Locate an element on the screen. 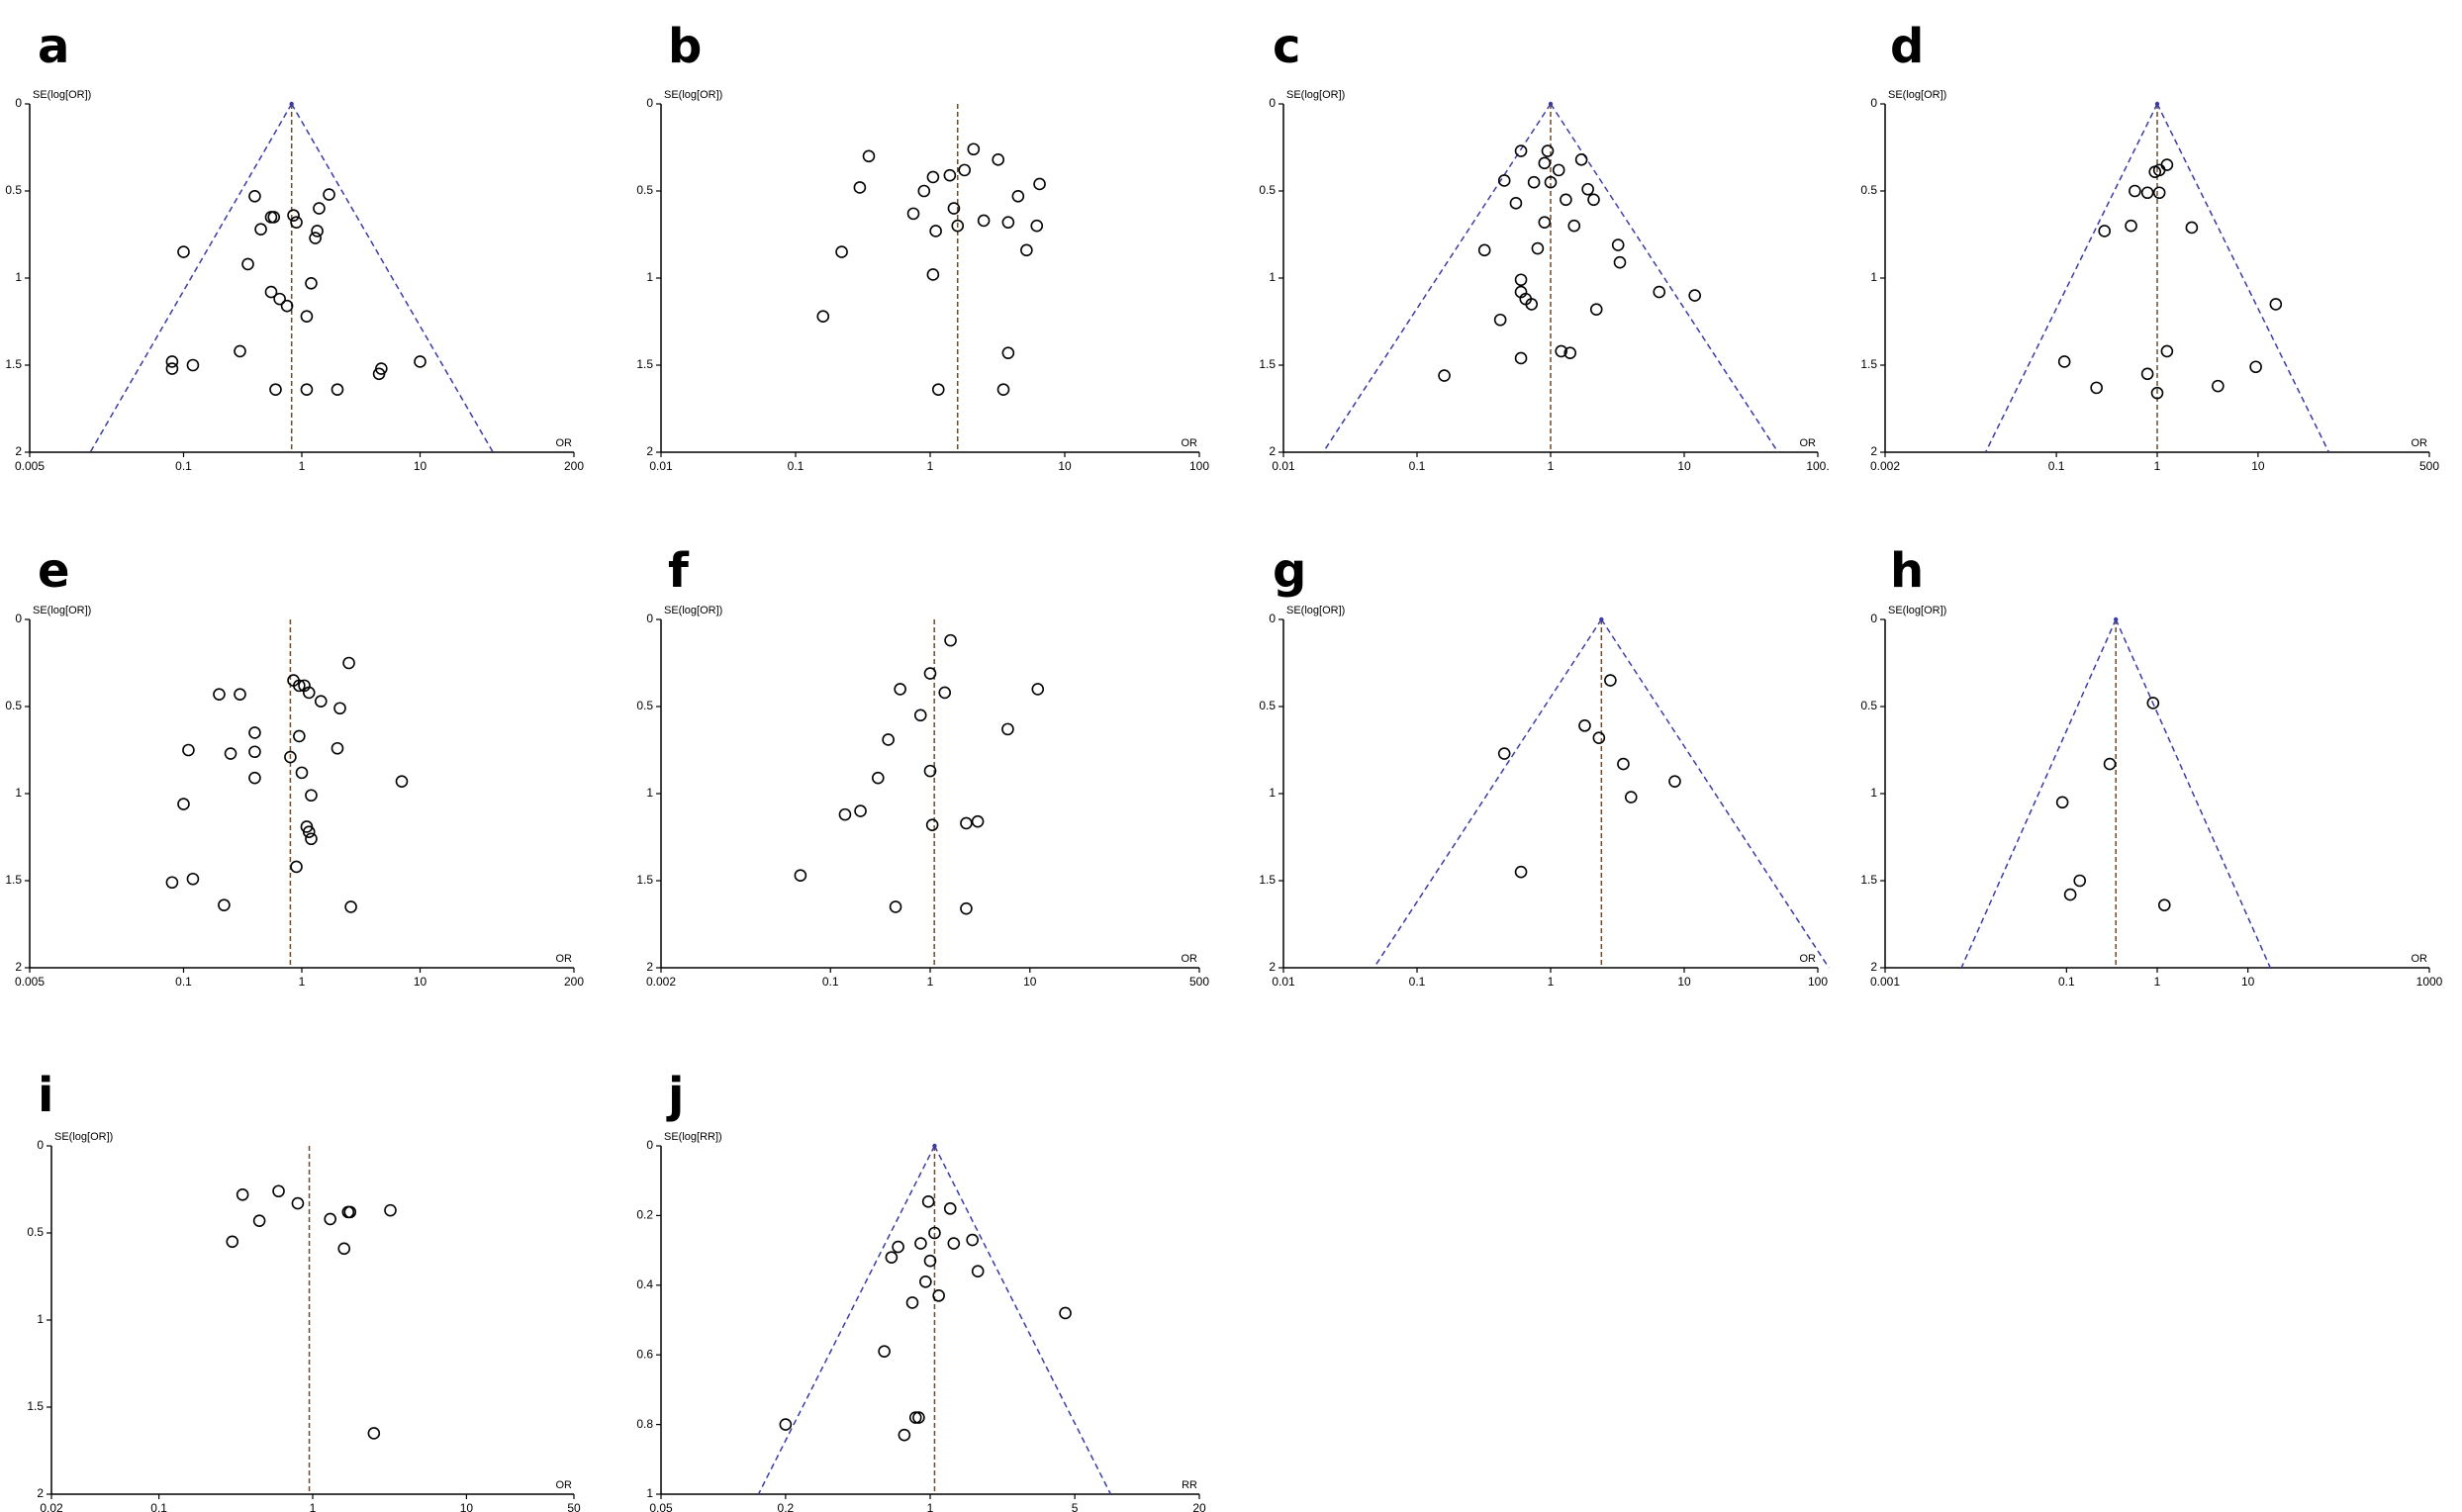 The height and width of the screenshot is (1512, 2462). x-tick-label: 100 is located at coordinates (1818, 982).